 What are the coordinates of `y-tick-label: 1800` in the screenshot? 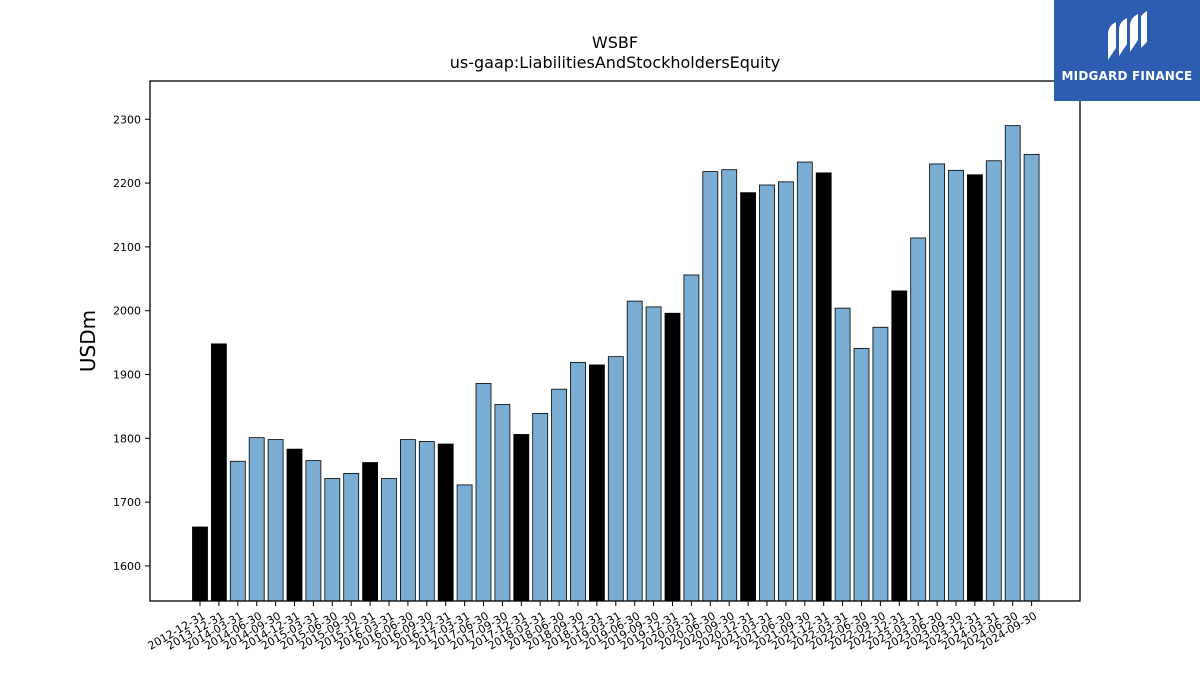 It's located at (127, 438).